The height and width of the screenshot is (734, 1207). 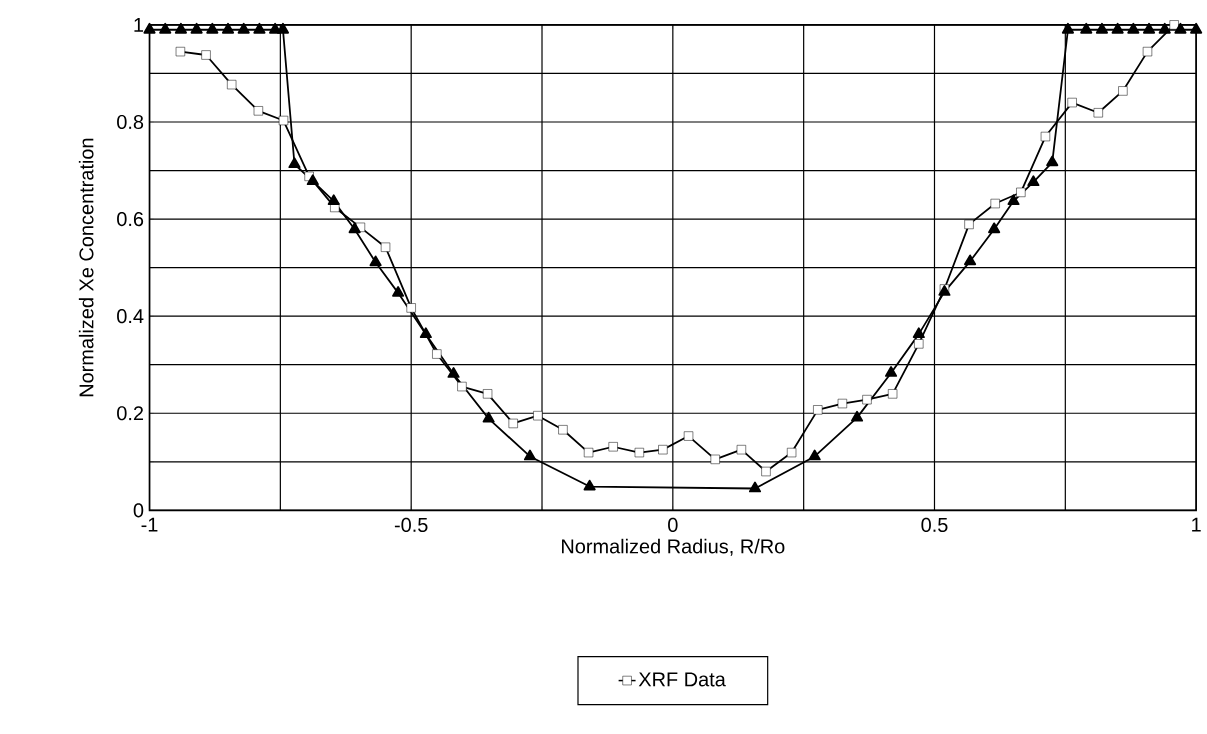 I want to click on y-tick-label: 0, so click(x=138, y=510).